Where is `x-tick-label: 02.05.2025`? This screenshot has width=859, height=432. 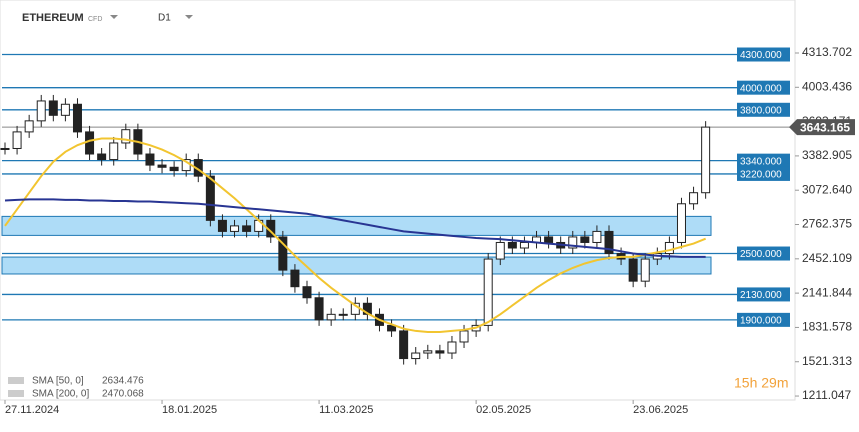
x-tick-label: 02.05.2025 is located at coordinates (503, 410).